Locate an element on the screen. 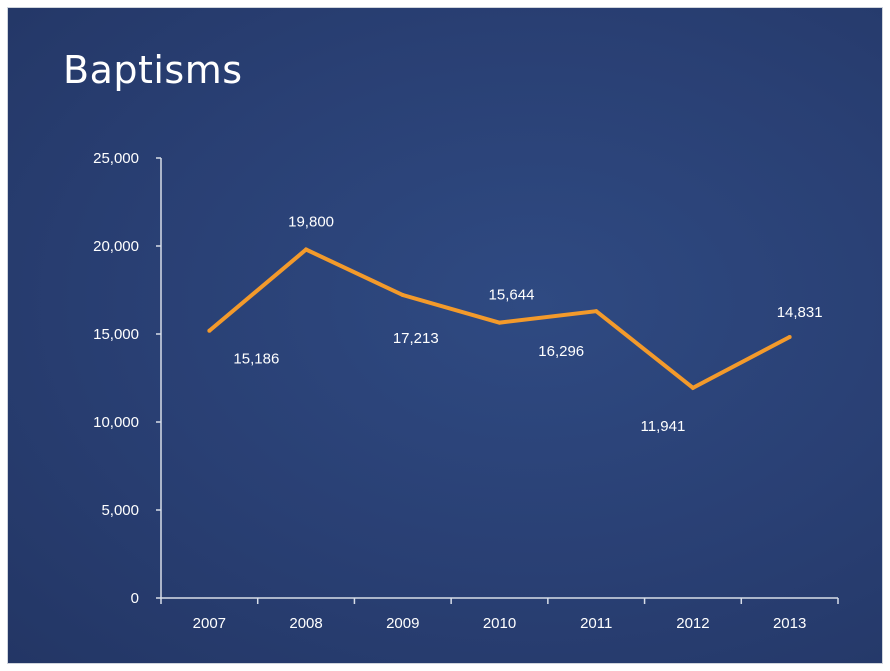 The height and width of the screenshot is (671, 890). series-line is located at coordinates (499, 319).